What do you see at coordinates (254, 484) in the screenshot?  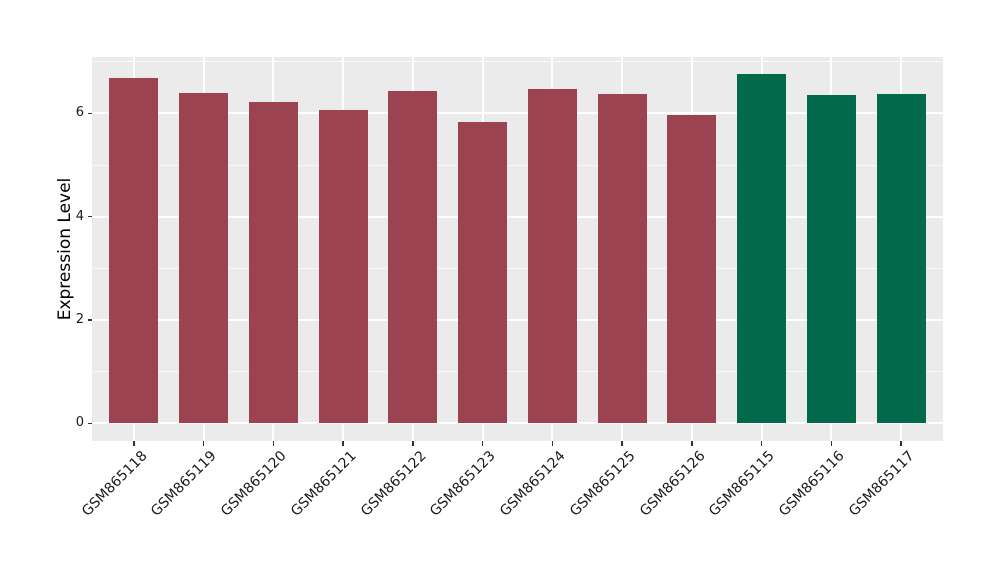 I see `x-tick-label: GSM865120` at bounding box center [254, 484].